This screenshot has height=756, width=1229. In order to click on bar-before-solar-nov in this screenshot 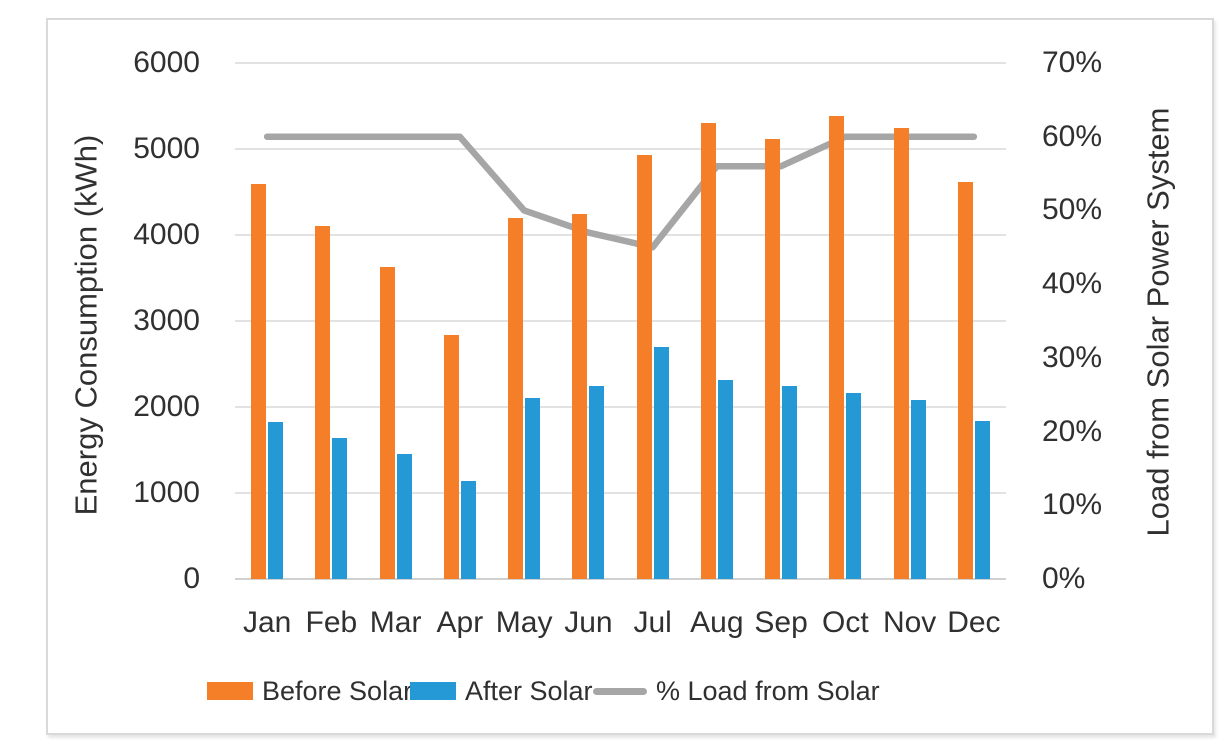, I will do `click(901, 353)`.